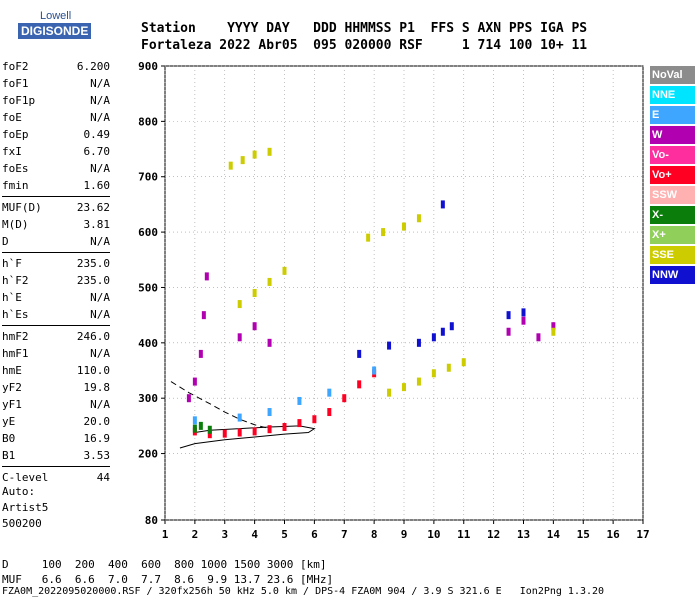 The image size is (700, 600). Describe the element at coordinates (148, 398) in the screenshot. I see `y-tick-label: 300` at that location.